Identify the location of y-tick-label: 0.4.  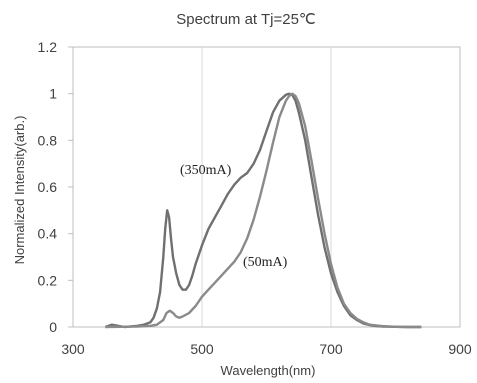
(48, 234).